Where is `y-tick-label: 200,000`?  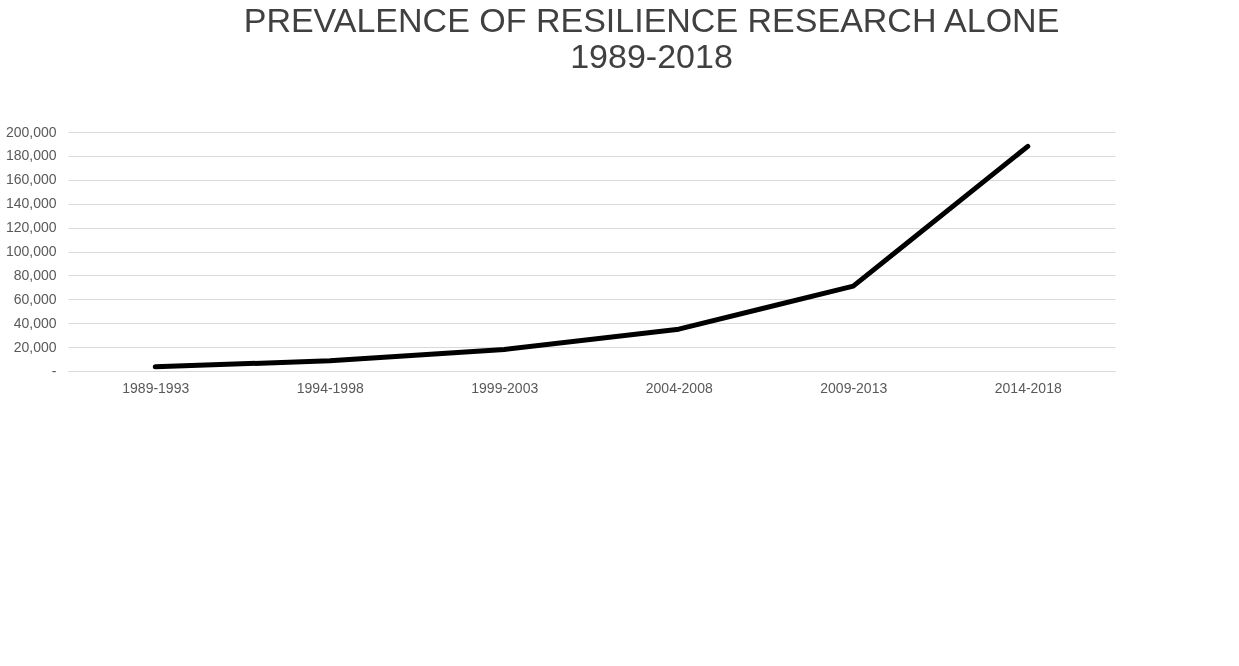
y-tick-label: 200,000 is located at coordinates (31, 131).